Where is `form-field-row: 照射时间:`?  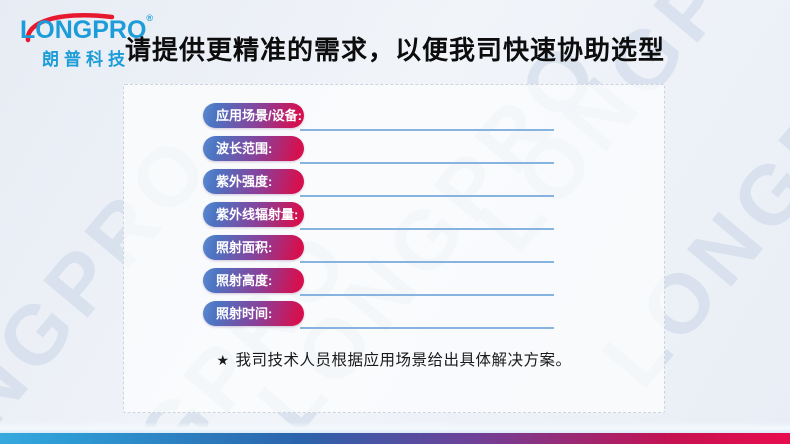 form-field-row: 照射时间: is located at coordinates (378, 315).